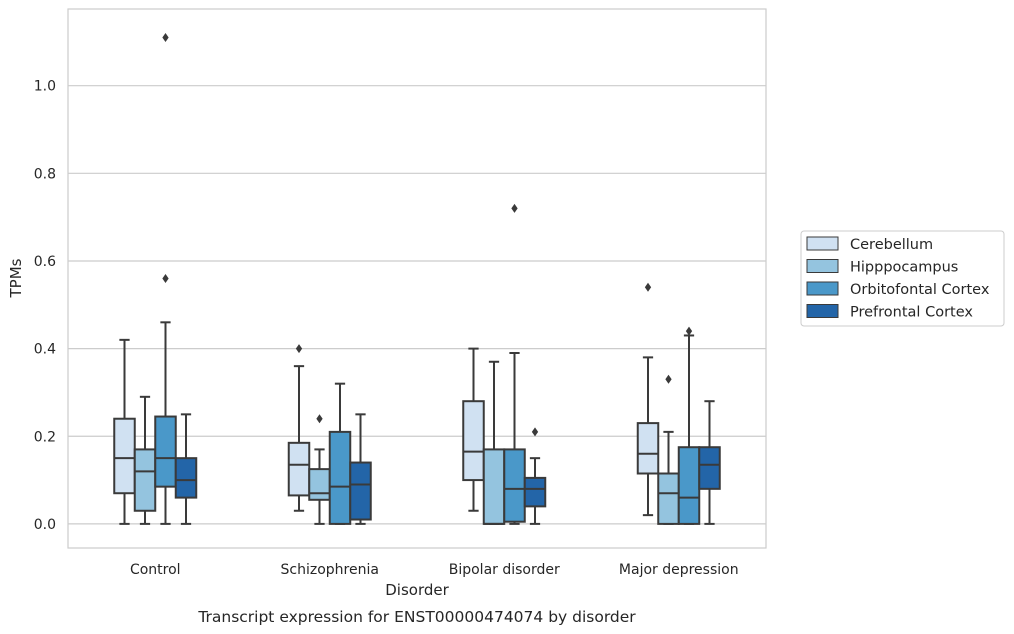 Image resolution: width=1014 pixels, height=634 pixels. Describe the element at coordinates (45, 437) in the screenshot. I see `y-tick-label: 0.2` at that location.